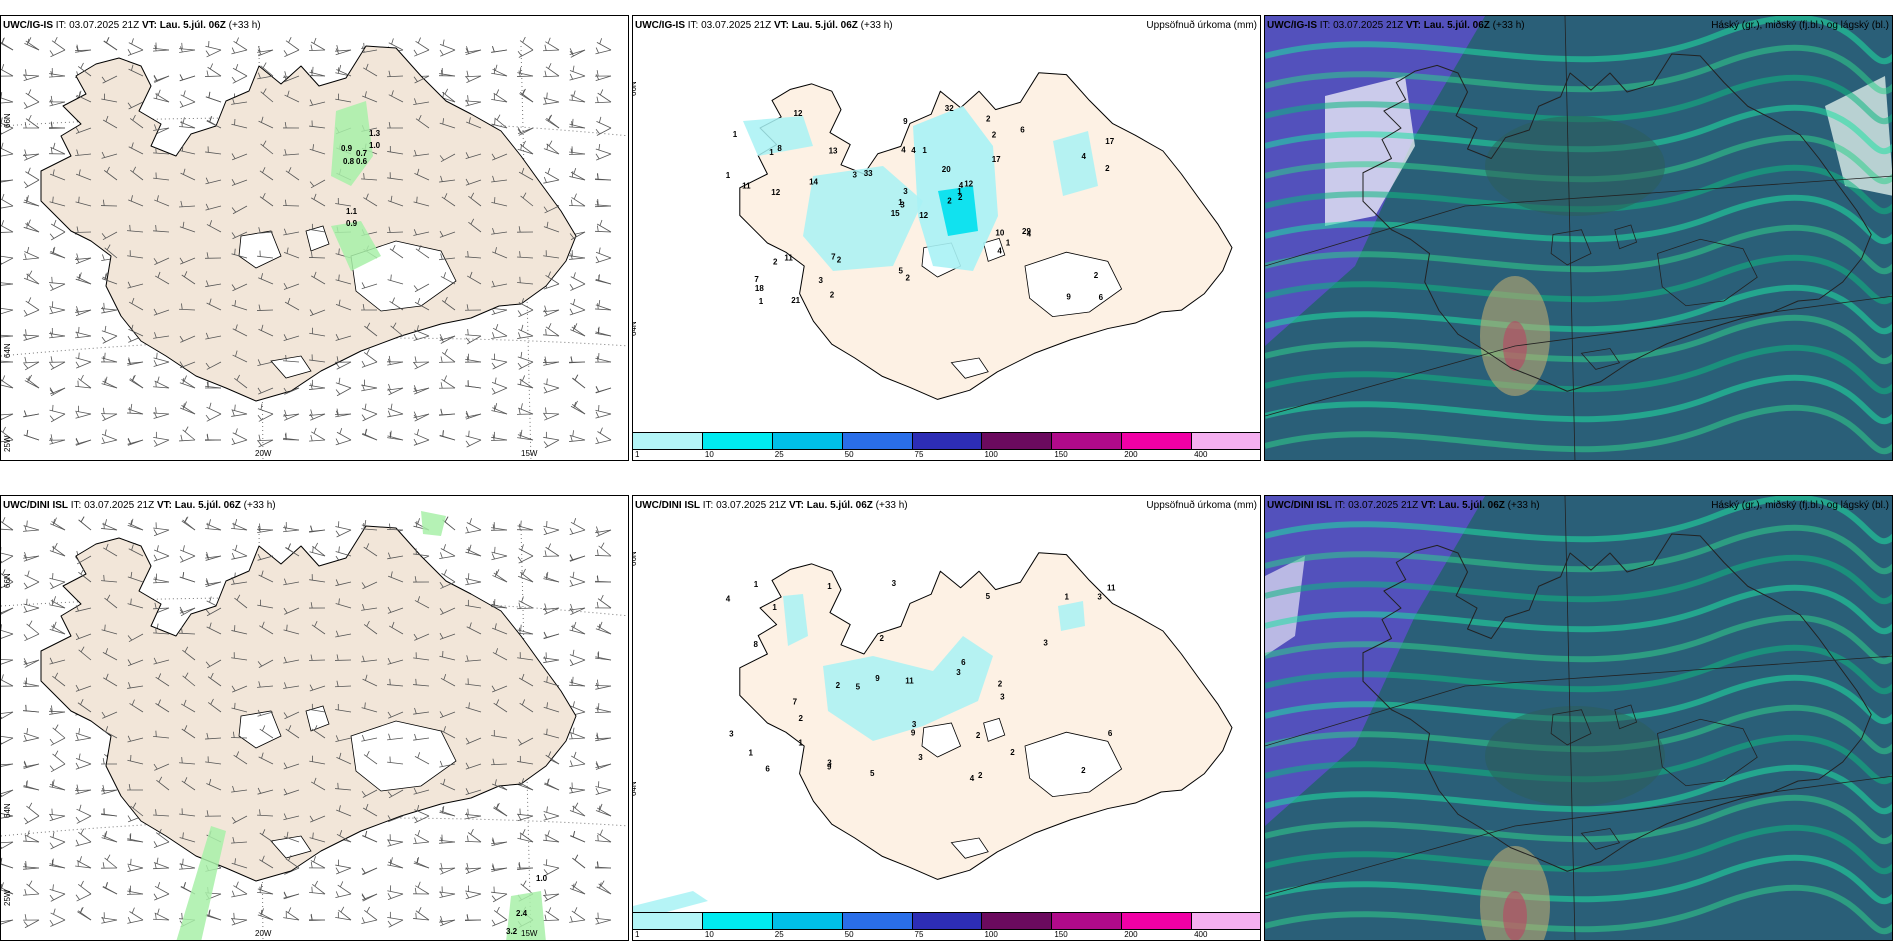 This screenshot has height=950, width=1900. I want to click on precip-colorbar, so click(946, 441).